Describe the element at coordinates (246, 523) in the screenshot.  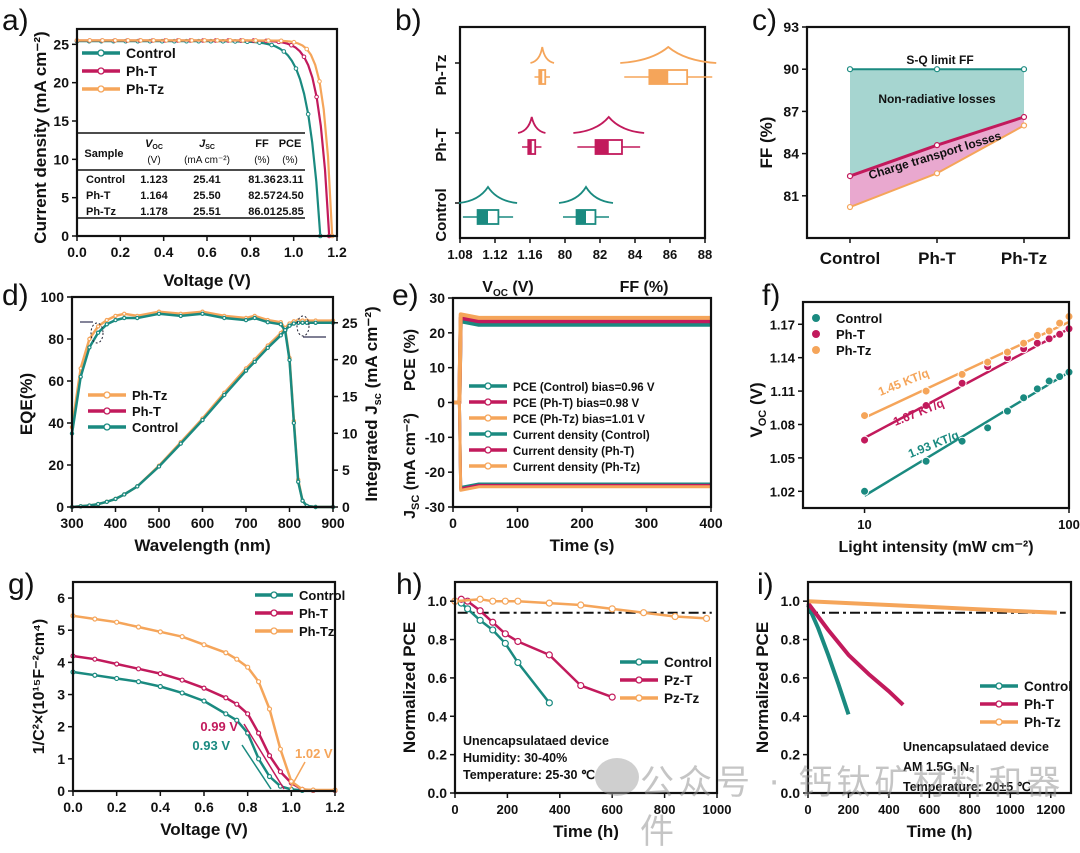
I see `x-tick-label: 700` at that location.